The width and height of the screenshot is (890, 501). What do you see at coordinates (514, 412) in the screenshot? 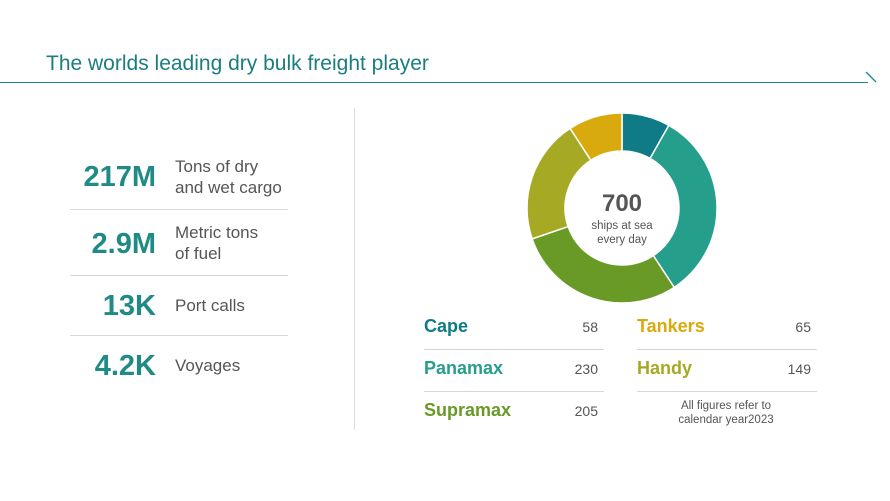
I see `legend-item-supramax: Supramax 205` at bounding box center [514, 412].